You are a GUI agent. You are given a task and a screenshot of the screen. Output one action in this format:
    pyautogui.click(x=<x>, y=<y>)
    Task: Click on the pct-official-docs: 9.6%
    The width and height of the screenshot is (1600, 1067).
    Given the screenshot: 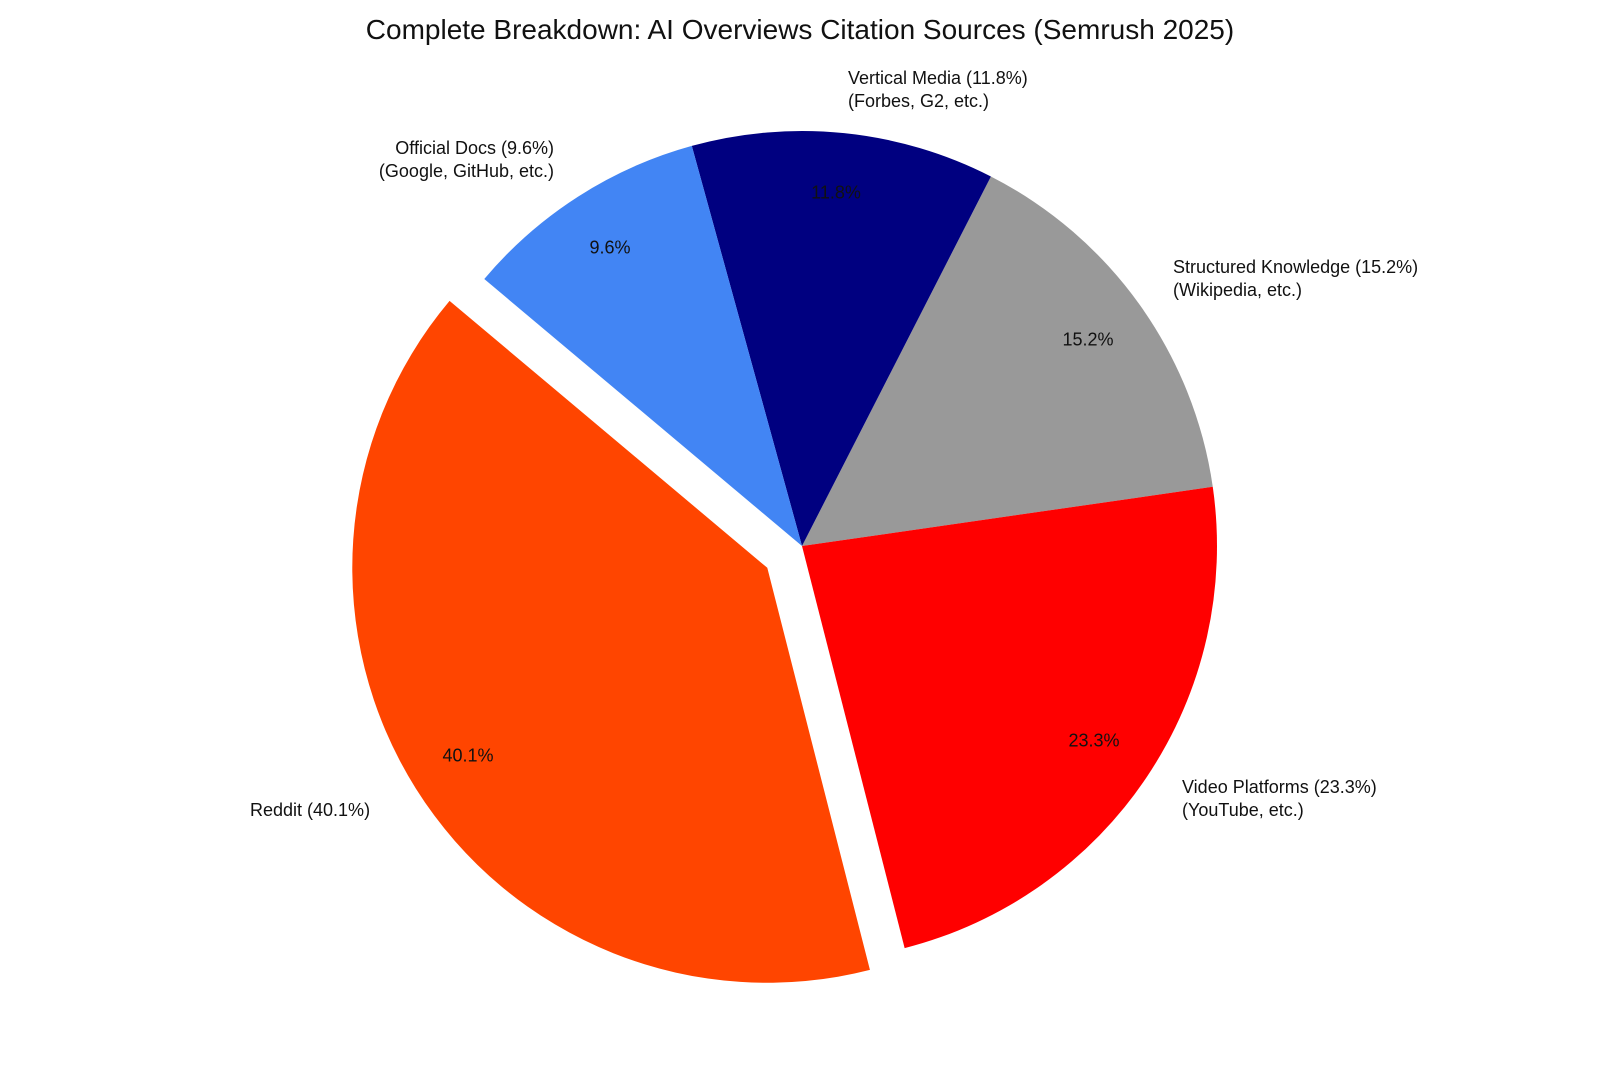 What is the action you would take?
    pyautogui.click(x=610, y=247)
    